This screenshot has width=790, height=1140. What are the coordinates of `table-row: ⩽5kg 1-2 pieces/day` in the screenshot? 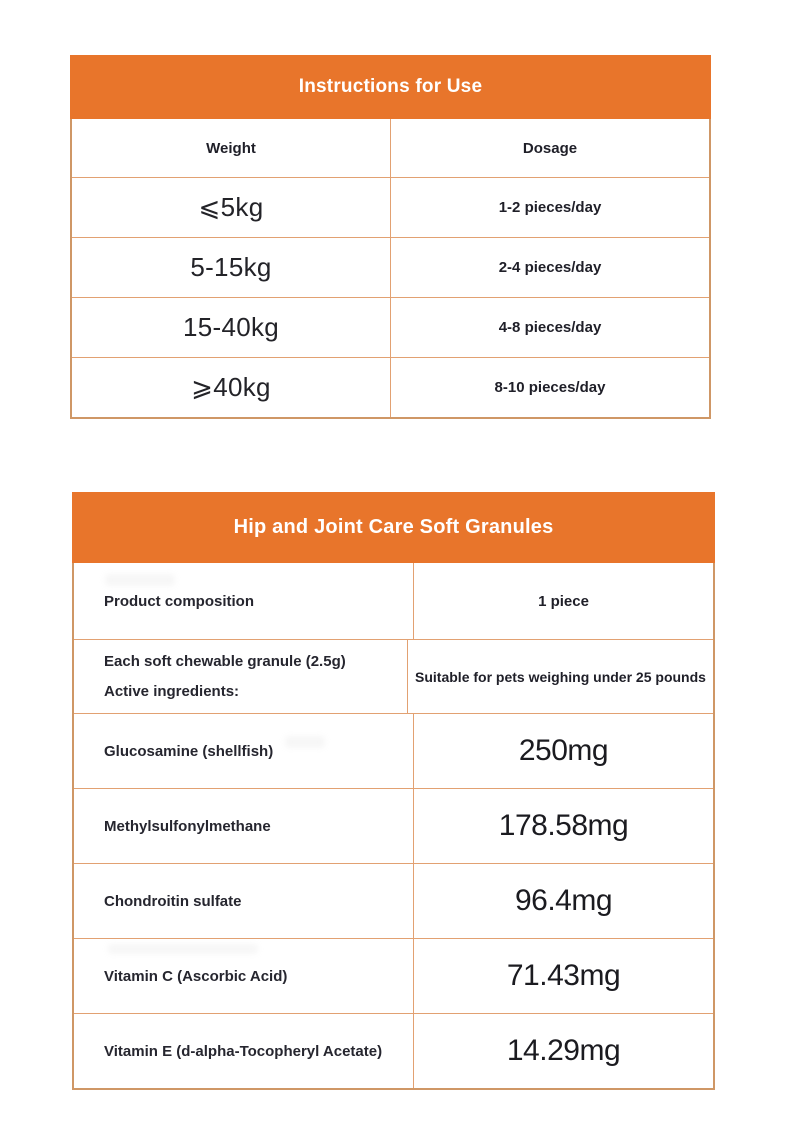 It's located at (390, 207).